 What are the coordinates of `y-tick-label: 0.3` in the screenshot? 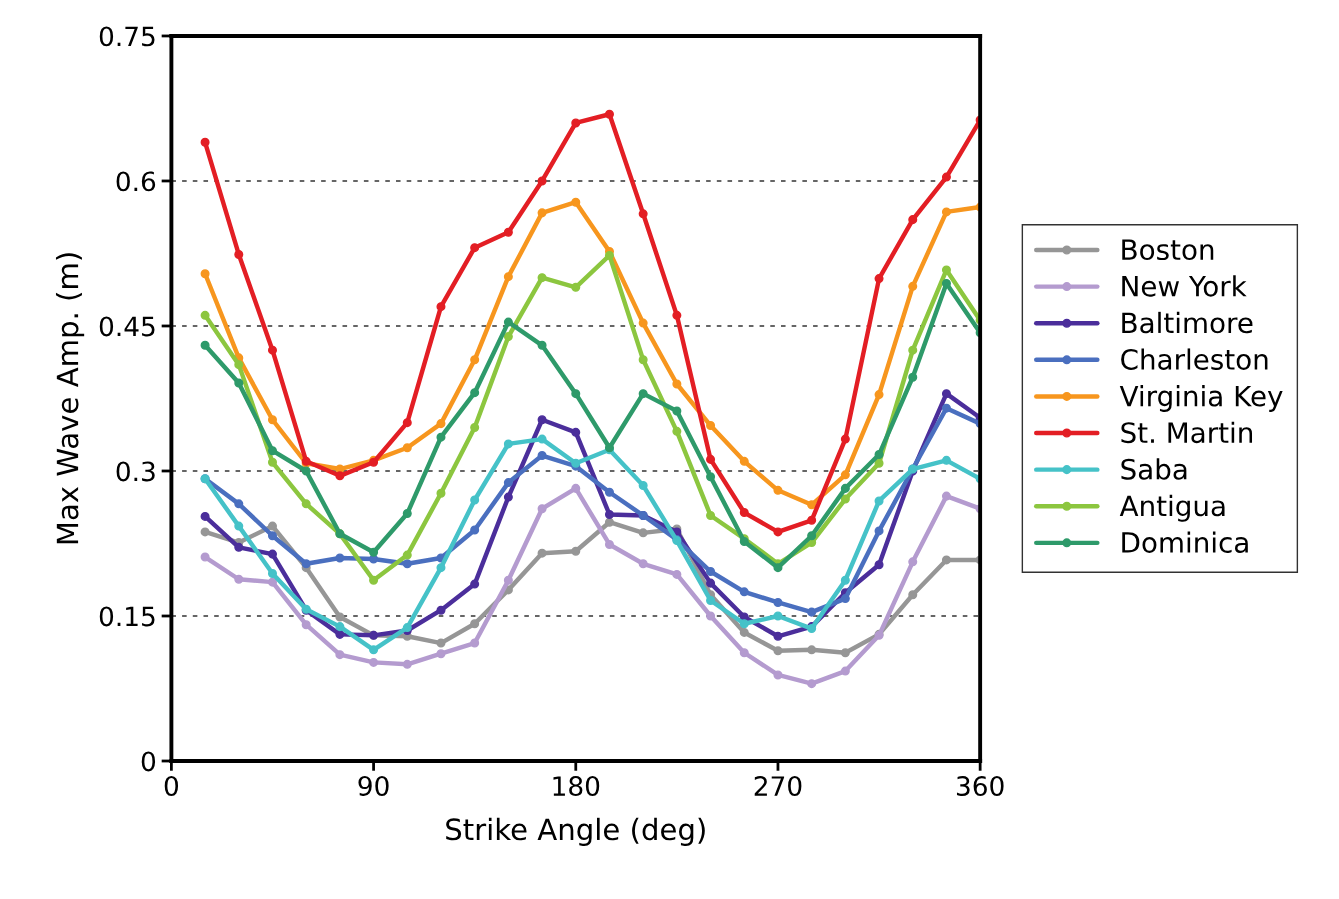 It's located at (135, 471).